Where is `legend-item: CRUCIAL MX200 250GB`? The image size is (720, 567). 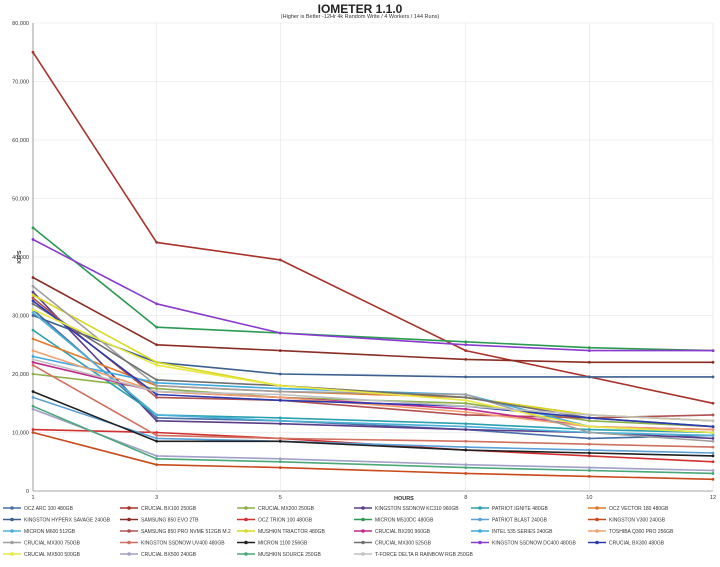 legend-item: CRUCIAL MX200 250GB is located at coordinates (276, 509).